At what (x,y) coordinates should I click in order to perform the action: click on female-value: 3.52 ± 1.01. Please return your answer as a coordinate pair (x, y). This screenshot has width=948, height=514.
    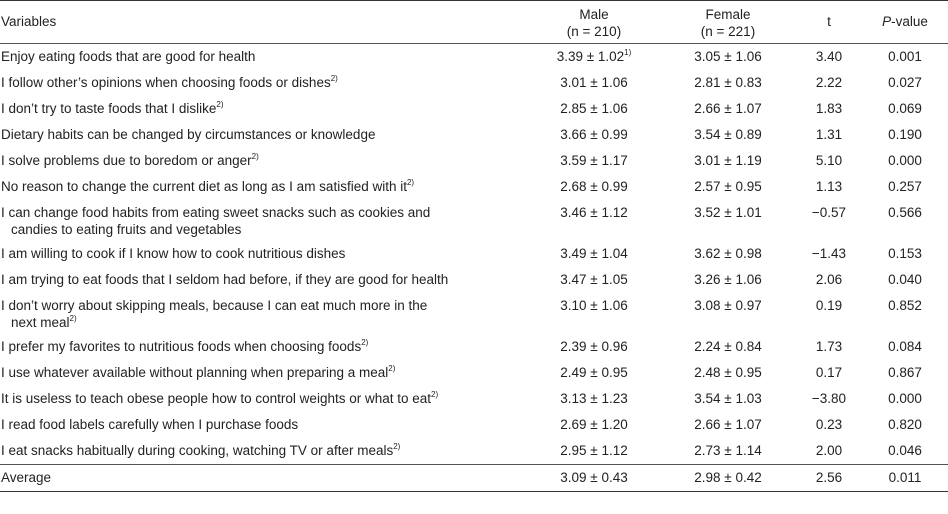
    Looking at the image, I should click on (728, 212).